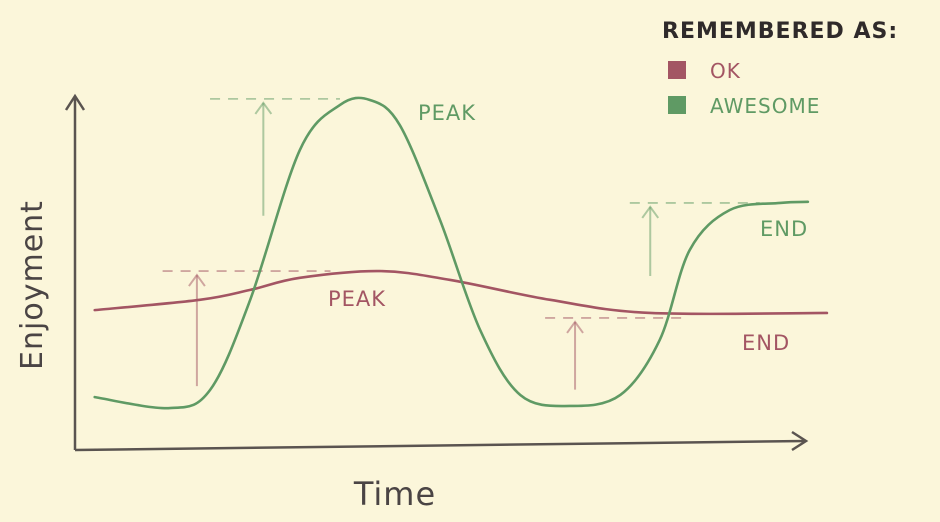 Image resolution: width=940 pixels, height=522 pixels. Describe the element at coordinates (780, 68) in the screenshot. I see `legend: REMEMBERED AS: OK AWESOME` at that location.